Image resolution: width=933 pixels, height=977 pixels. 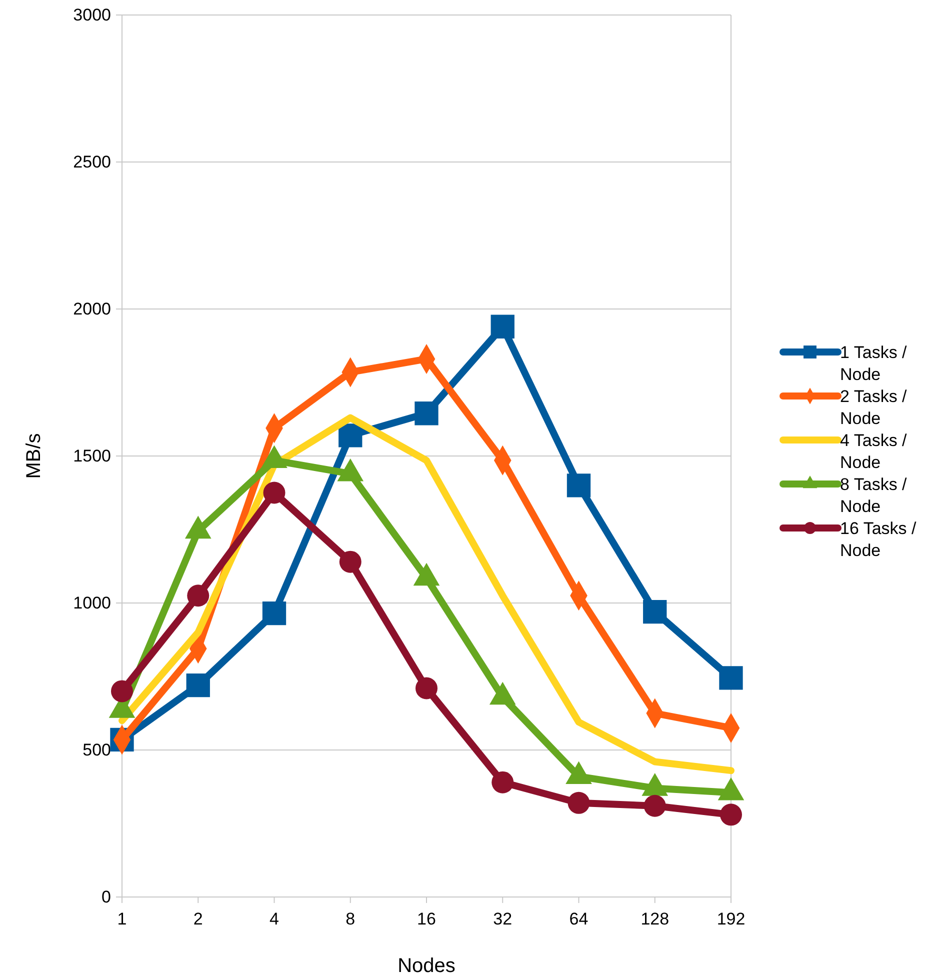 What do you see at coordinates (874, 495) in the screenshot?
I see `legend-label: 8 Tasks / Node` at bounding box center [874, 495].